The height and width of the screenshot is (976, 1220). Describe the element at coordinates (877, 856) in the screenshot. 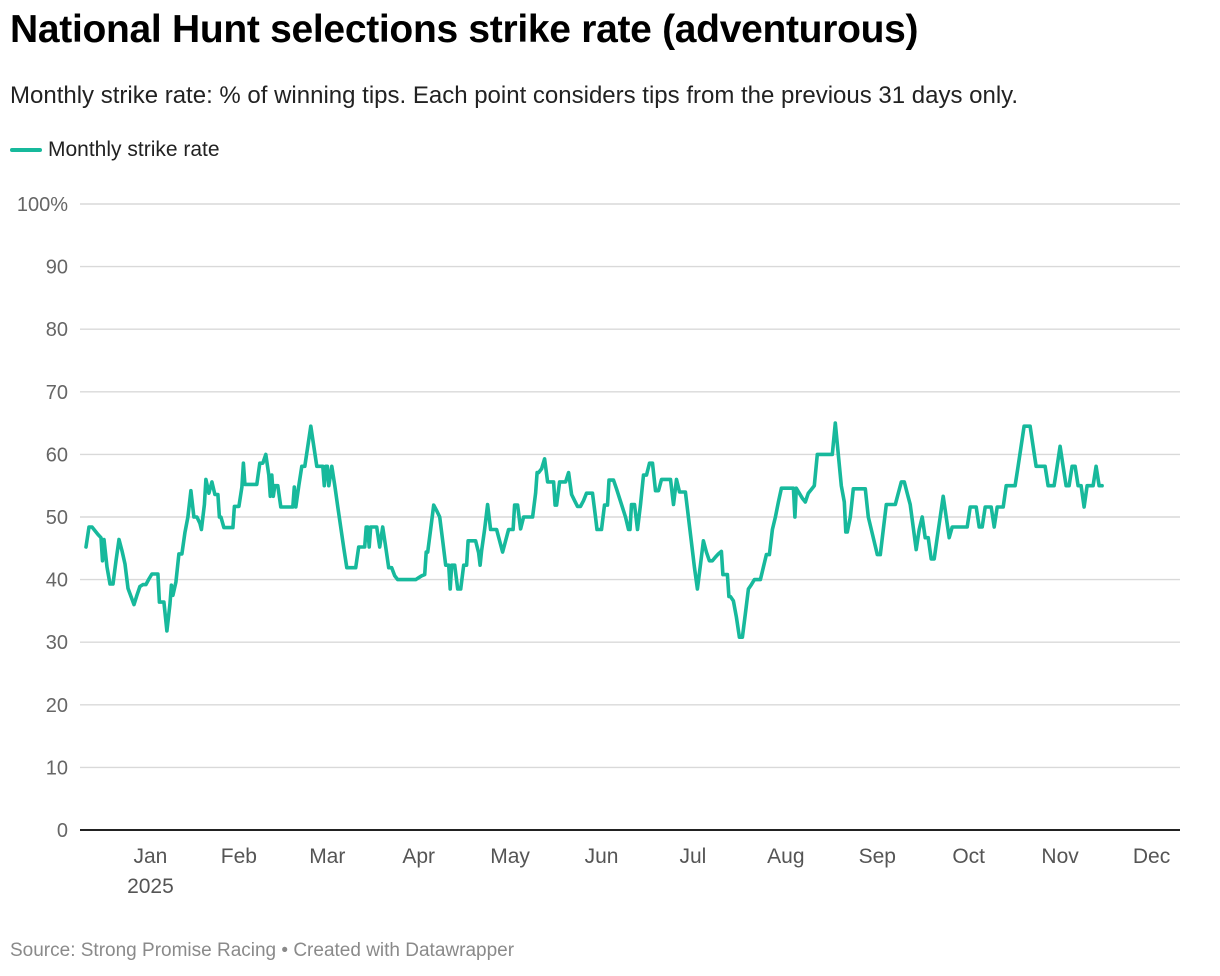

I see `x-tick-label-sep: Sep` at that location.